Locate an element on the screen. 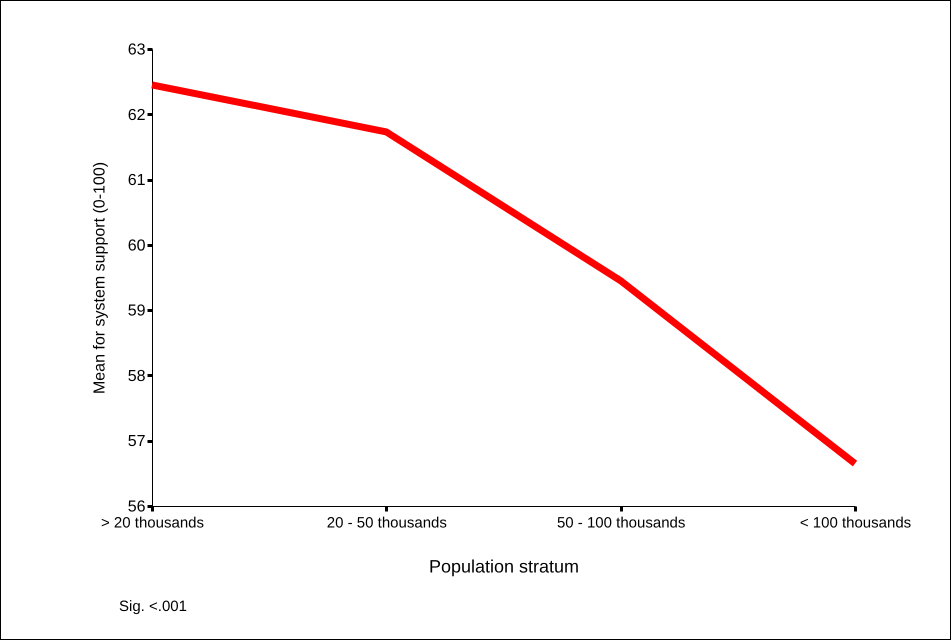 This screenshot has height=640, width=951. y-tick-label: 59 is located at coordinates (137, 311).